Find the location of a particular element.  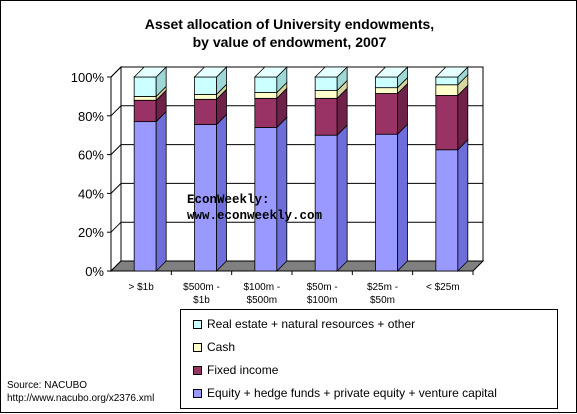

x-tick-label: < $25m is located at coordinates (443, 287).